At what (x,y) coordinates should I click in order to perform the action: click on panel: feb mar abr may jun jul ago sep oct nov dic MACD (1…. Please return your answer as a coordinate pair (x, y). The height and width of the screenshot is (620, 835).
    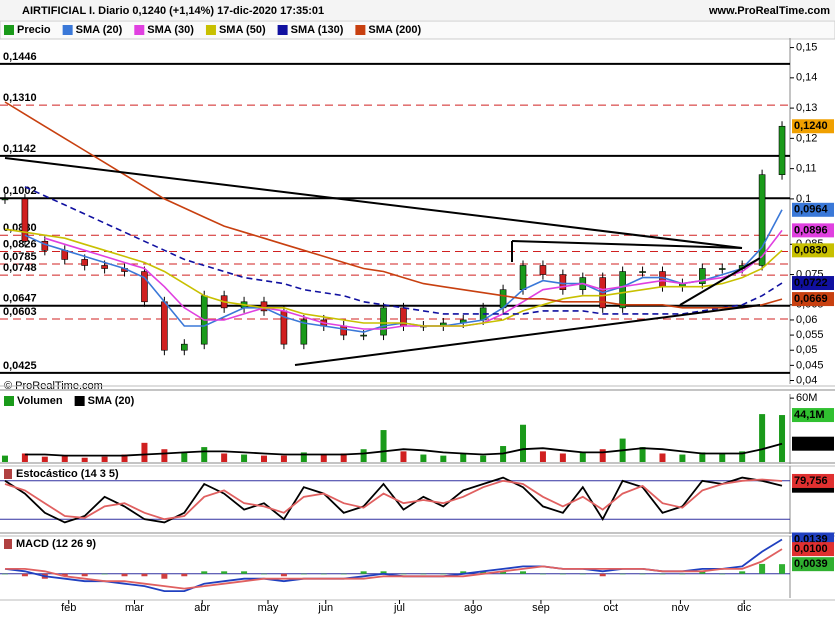
    Looking at the image, I should click on (417, 573).